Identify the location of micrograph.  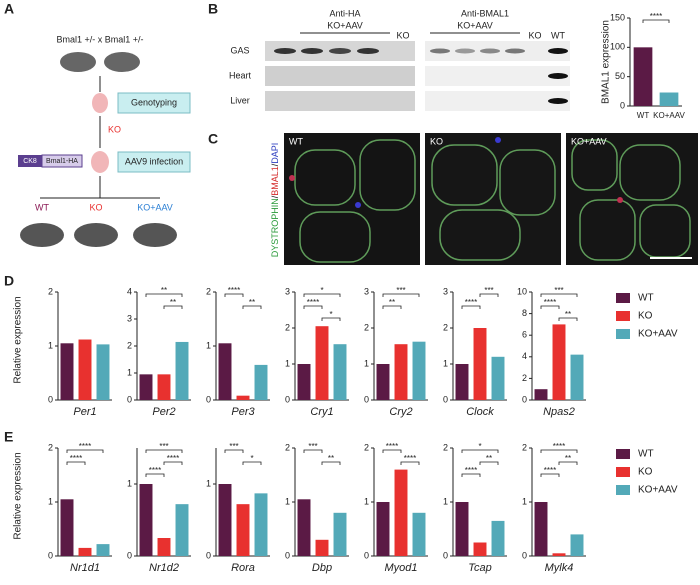
(493, 199).